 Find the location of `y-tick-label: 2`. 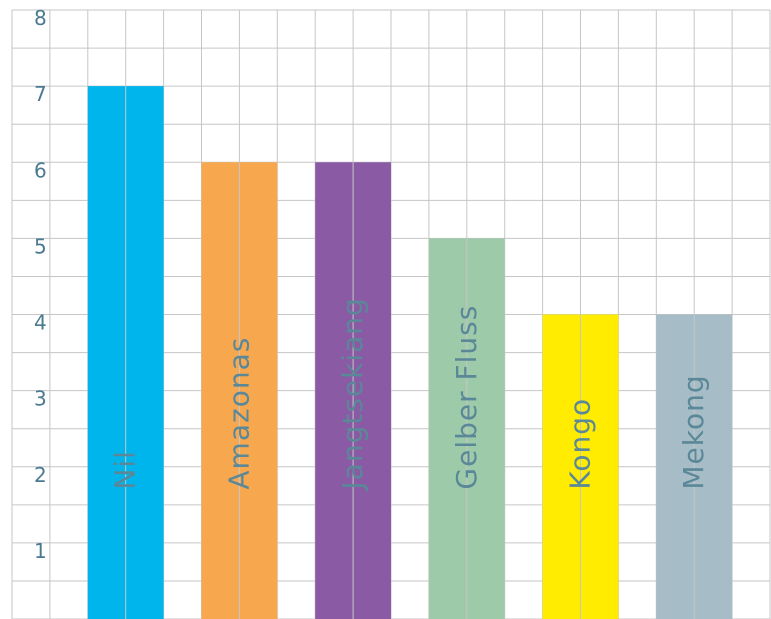

y-tick-label: 2 is located at coordinates (40, 475).